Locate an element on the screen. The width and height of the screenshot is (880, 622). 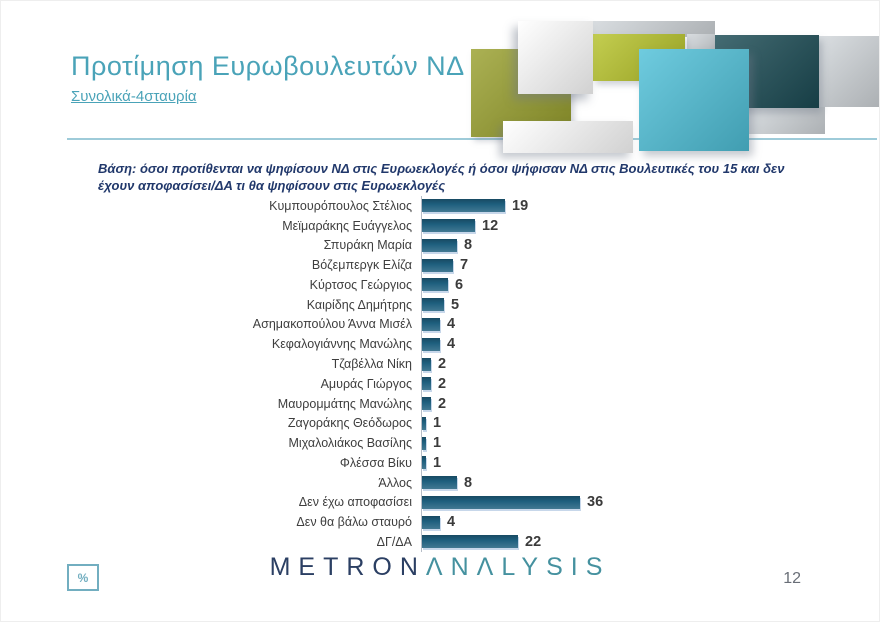
chart-row: Δεν θα βάλω σταυρό 4 is located at coordinates (352, 522).